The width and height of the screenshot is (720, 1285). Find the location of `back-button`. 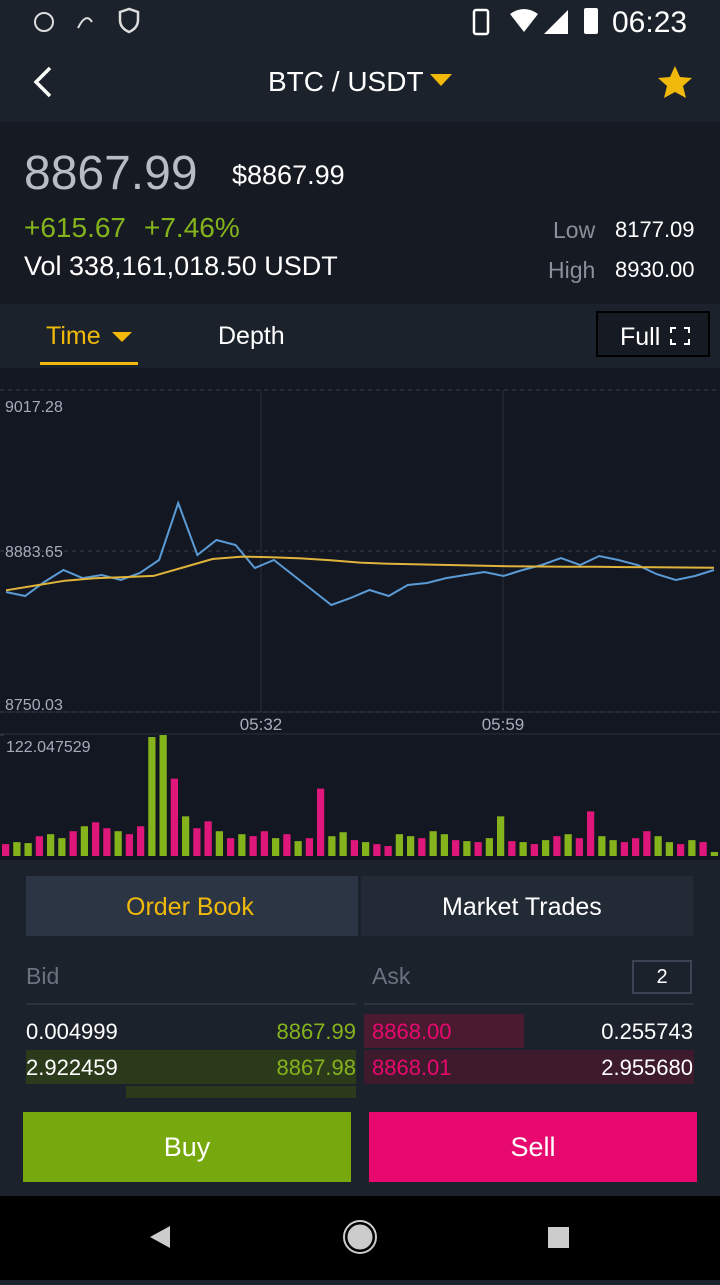

back-button is located at coordinates (43, 82).